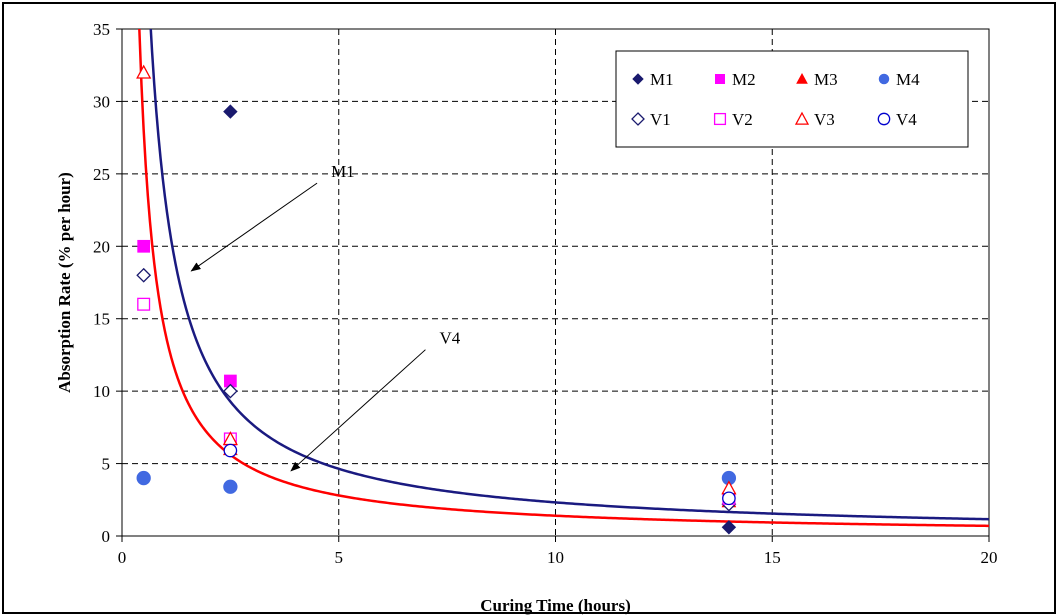 The width and height of the screenshot is (1058, 616). I want to click on x-tick-label: 20, so click(989, 557).